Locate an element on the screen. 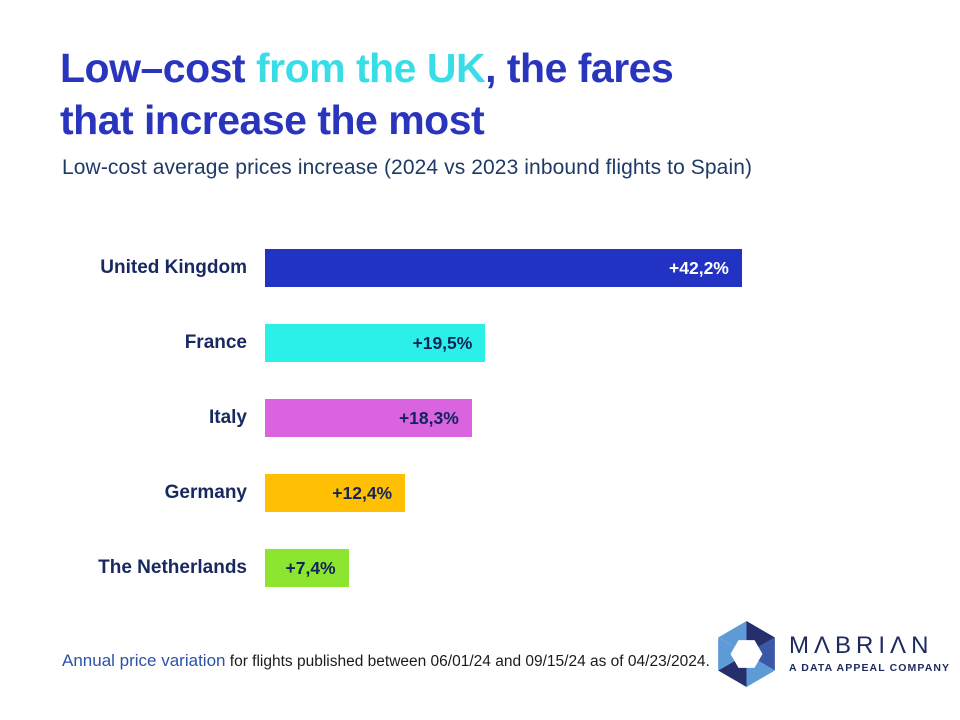 The width and height of the screenshot is (960, 720). footnote-highlight: Annual price variation is located at coordinates (144, 660).